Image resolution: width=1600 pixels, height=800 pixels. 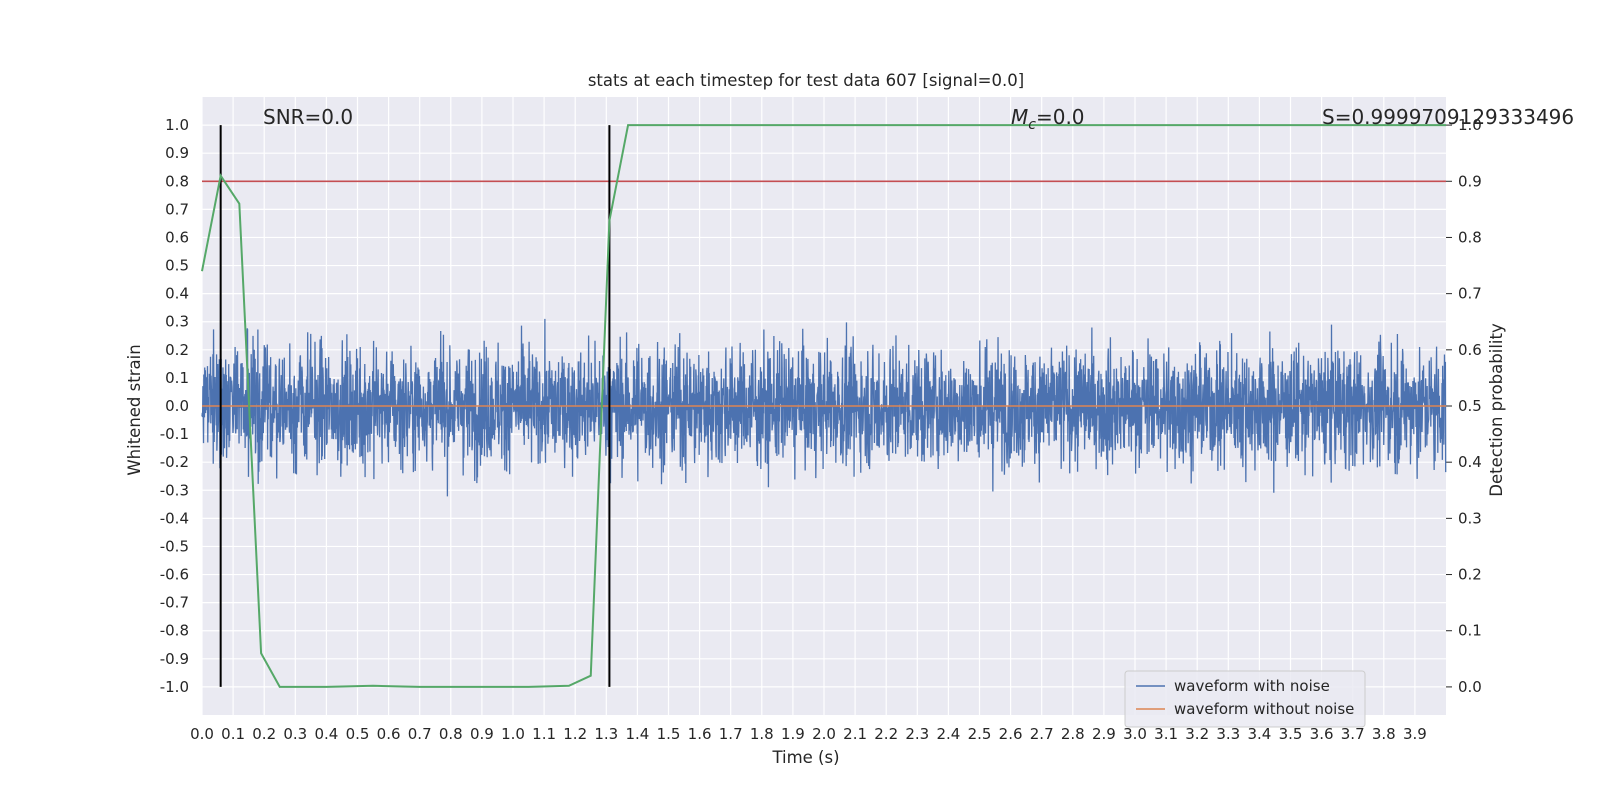 What do you see at coordinates (233, 734) in the screenshot?
I see `x-tick-label: 0.1` at bounding box center [233, 734].